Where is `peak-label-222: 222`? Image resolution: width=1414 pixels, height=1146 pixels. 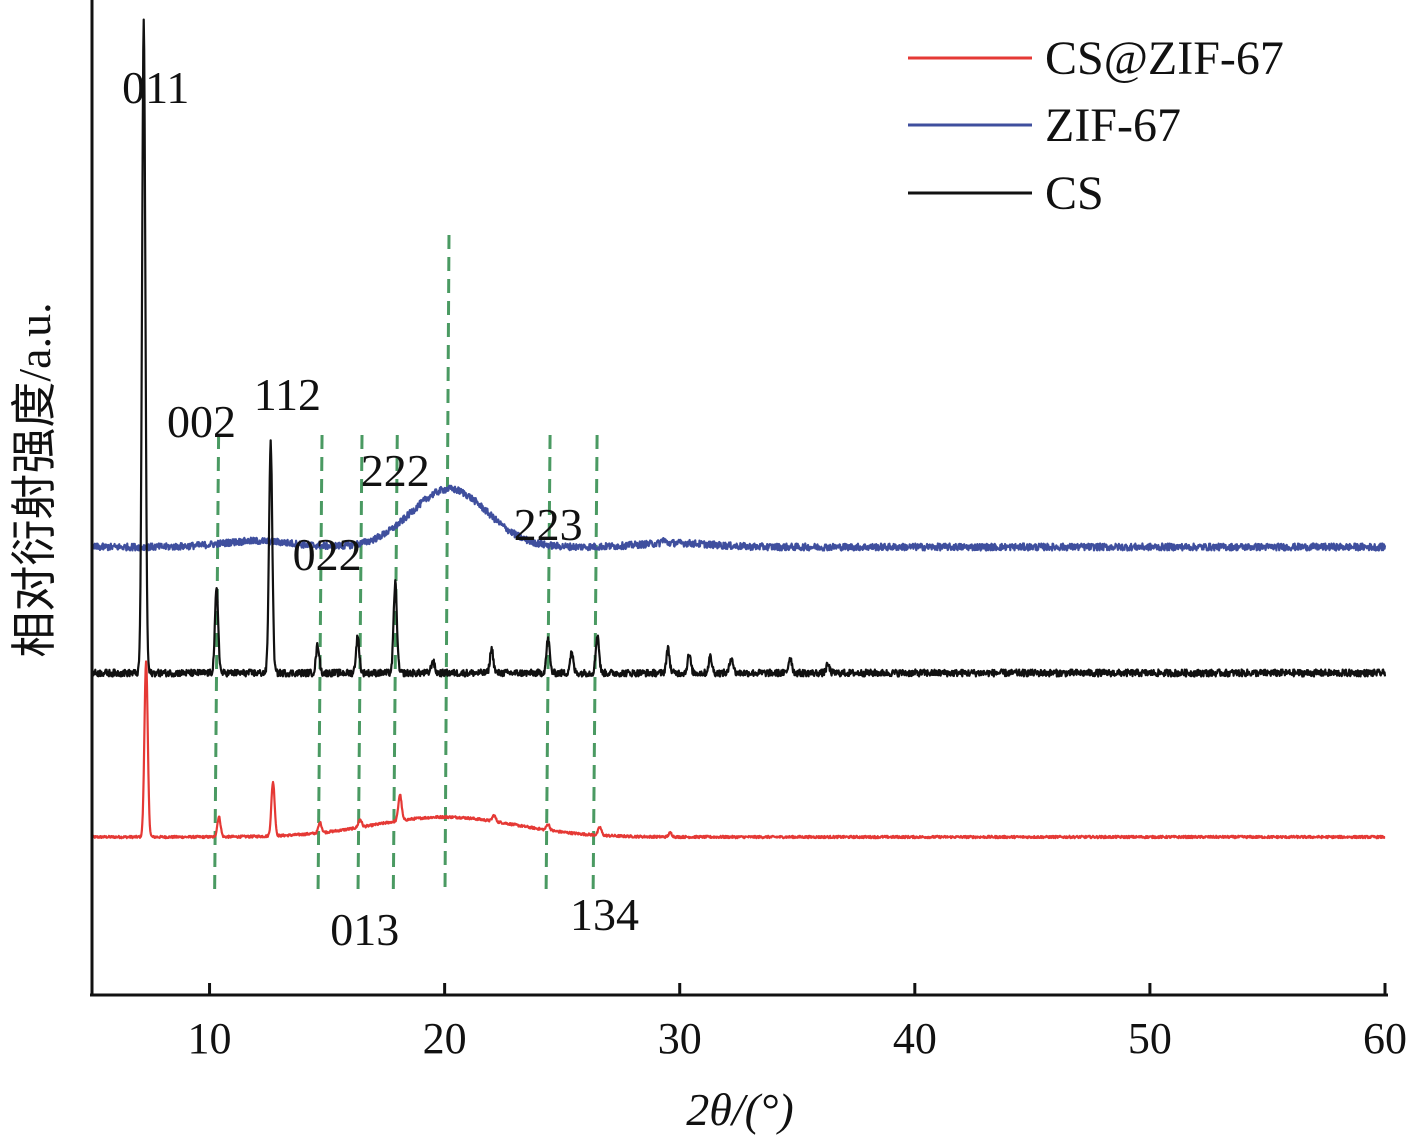 peak-label-222: 222 is located at coordinates (395, 470).